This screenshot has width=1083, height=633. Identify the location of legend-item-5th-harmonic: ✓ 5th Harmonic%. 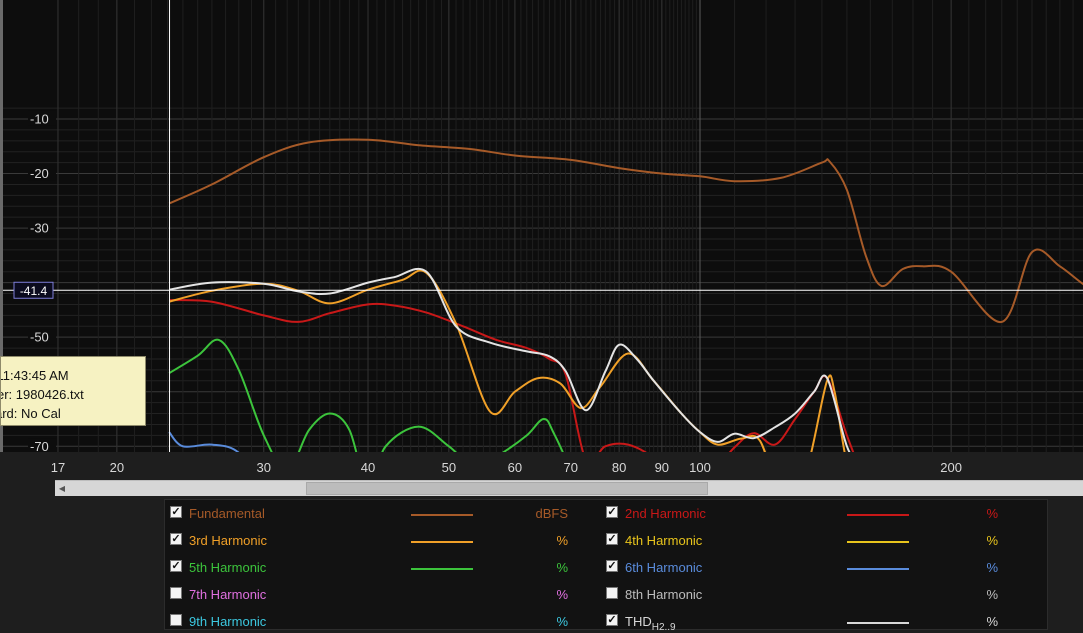
(385, 567).